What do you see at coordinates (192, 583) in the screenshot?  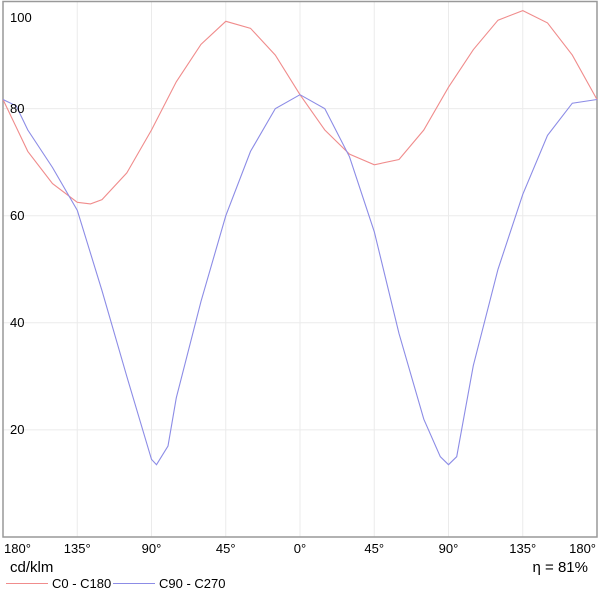 I see `legend-label: C90 - C270` at bounding box center [192, 583].